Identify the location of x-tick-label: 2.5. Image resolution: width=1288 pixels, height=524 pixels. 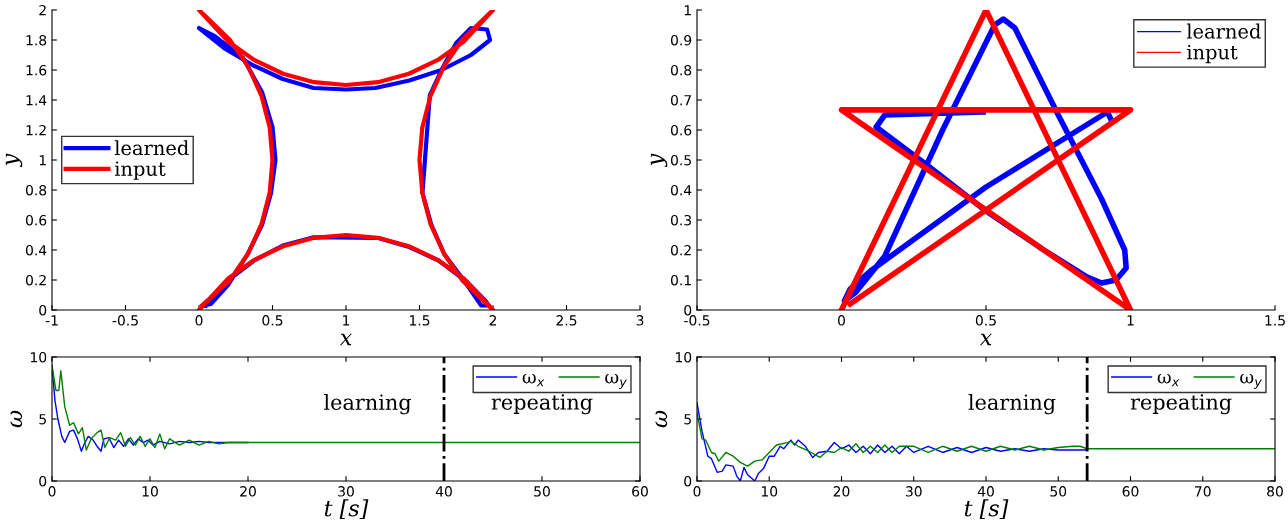
(566, 320).